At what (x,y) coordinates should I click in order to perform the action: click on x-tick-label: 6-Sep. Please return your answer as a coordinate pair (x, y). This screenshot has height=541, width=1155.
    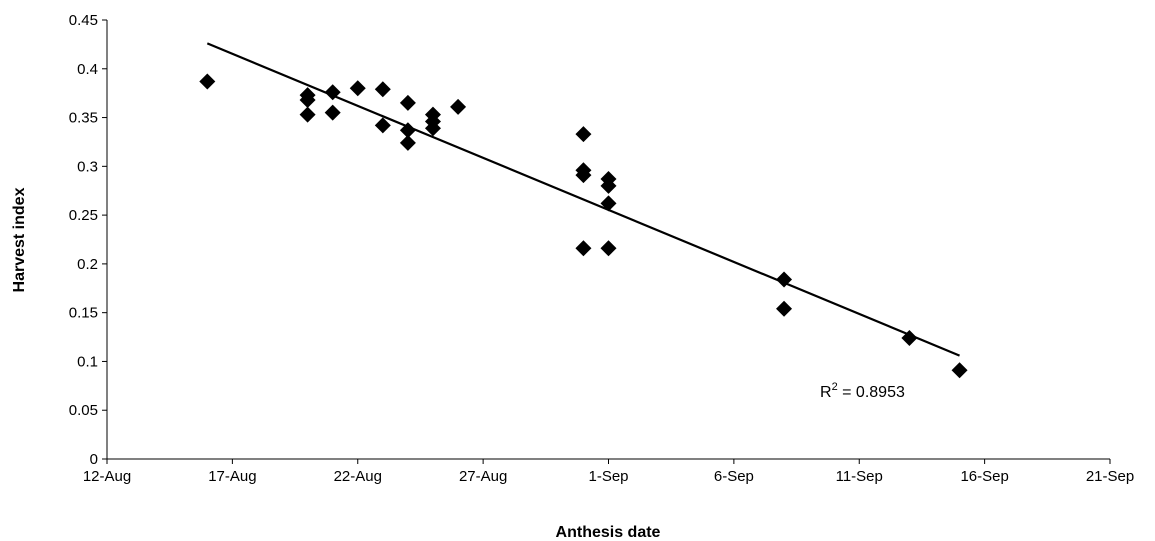
    Looking at the image, I should click on (734, 476).